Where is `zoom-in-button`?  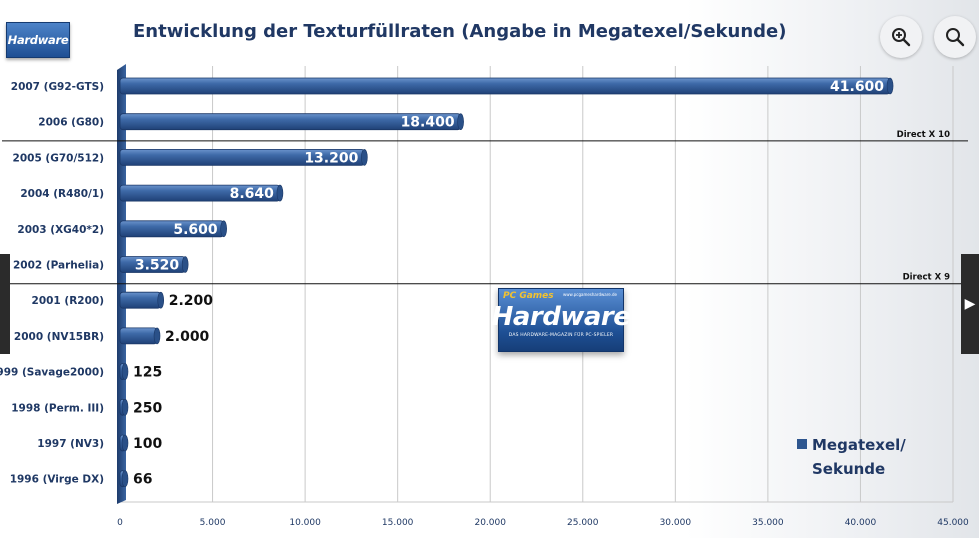
zoom-in-button is located at coordinates (901, 37).